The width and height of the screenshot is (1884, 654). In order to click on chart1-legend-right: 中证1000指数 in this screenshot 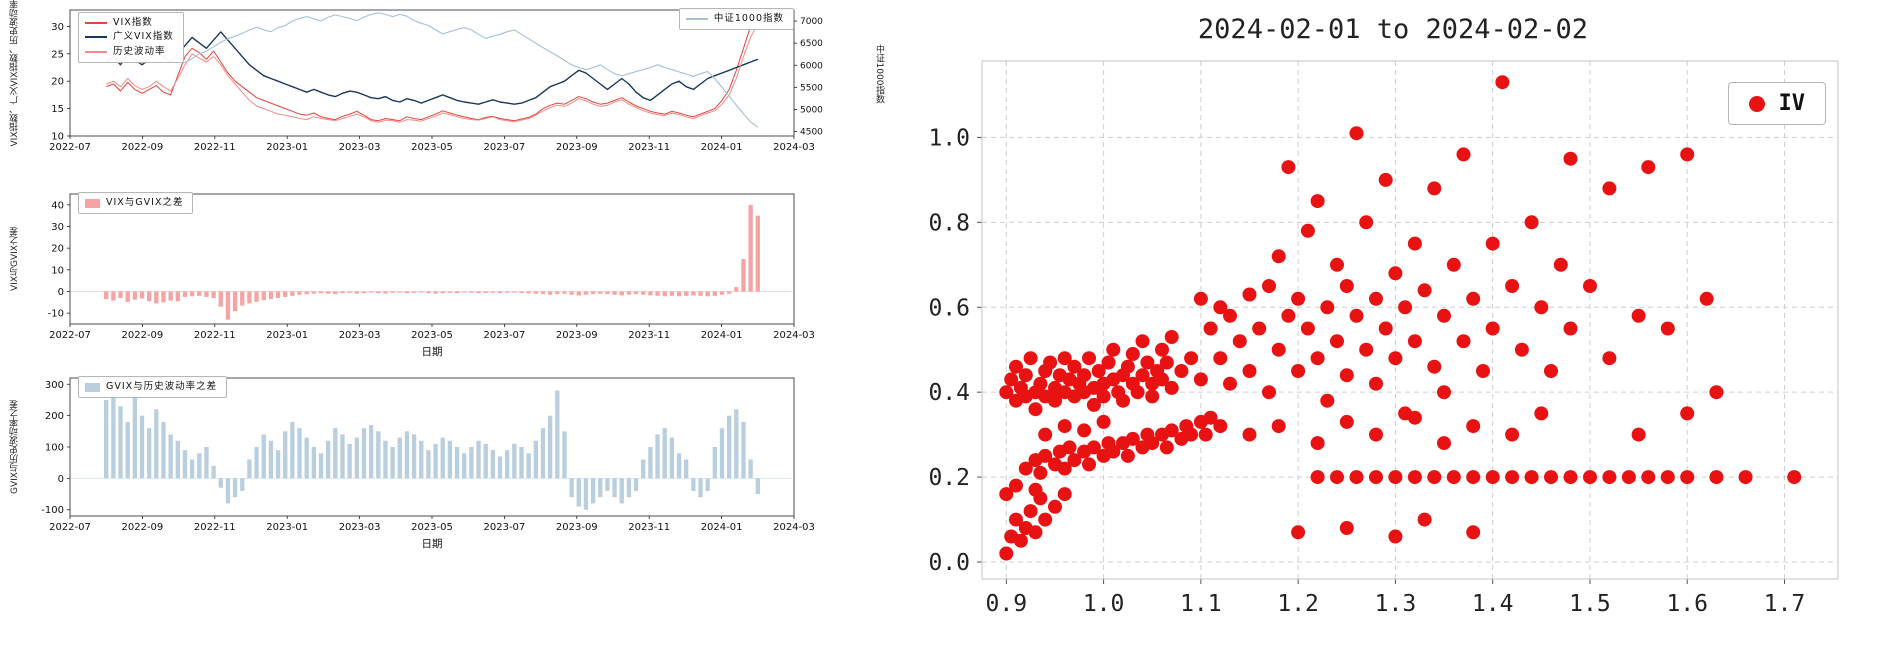, I will do `click(736, 19)`.